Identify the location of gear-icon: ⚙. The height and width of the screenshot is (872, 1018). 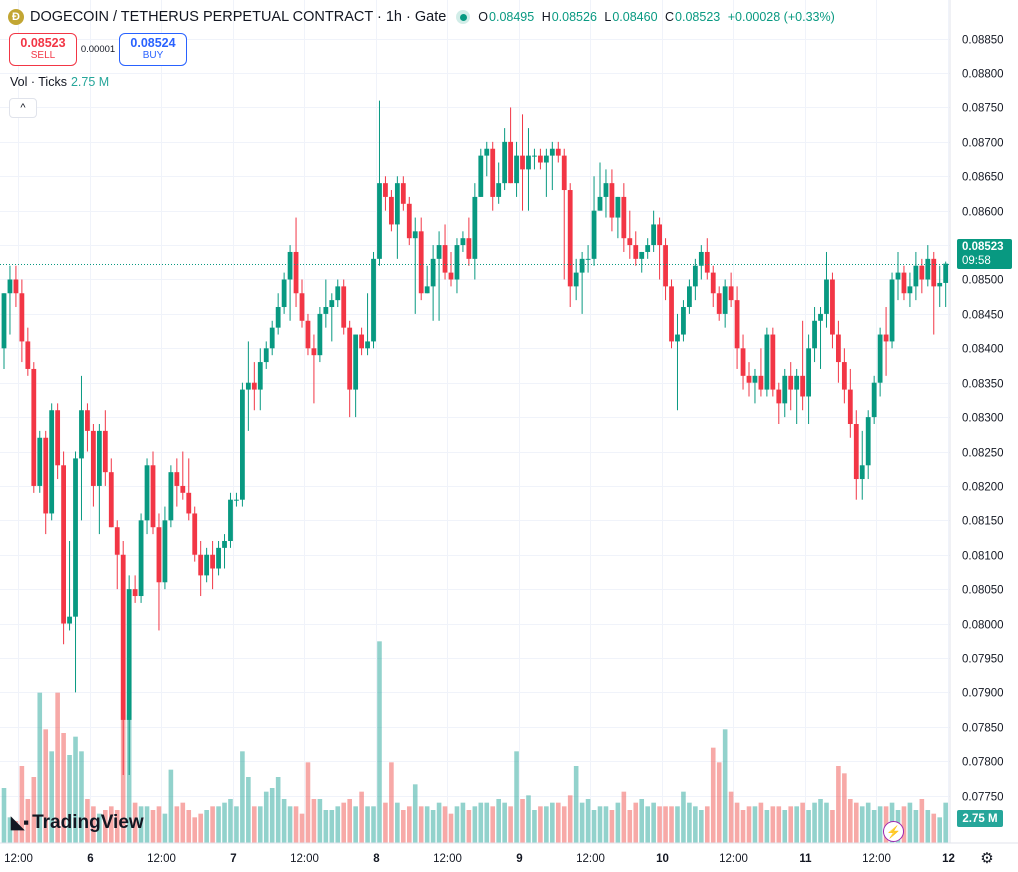
(987, 858).